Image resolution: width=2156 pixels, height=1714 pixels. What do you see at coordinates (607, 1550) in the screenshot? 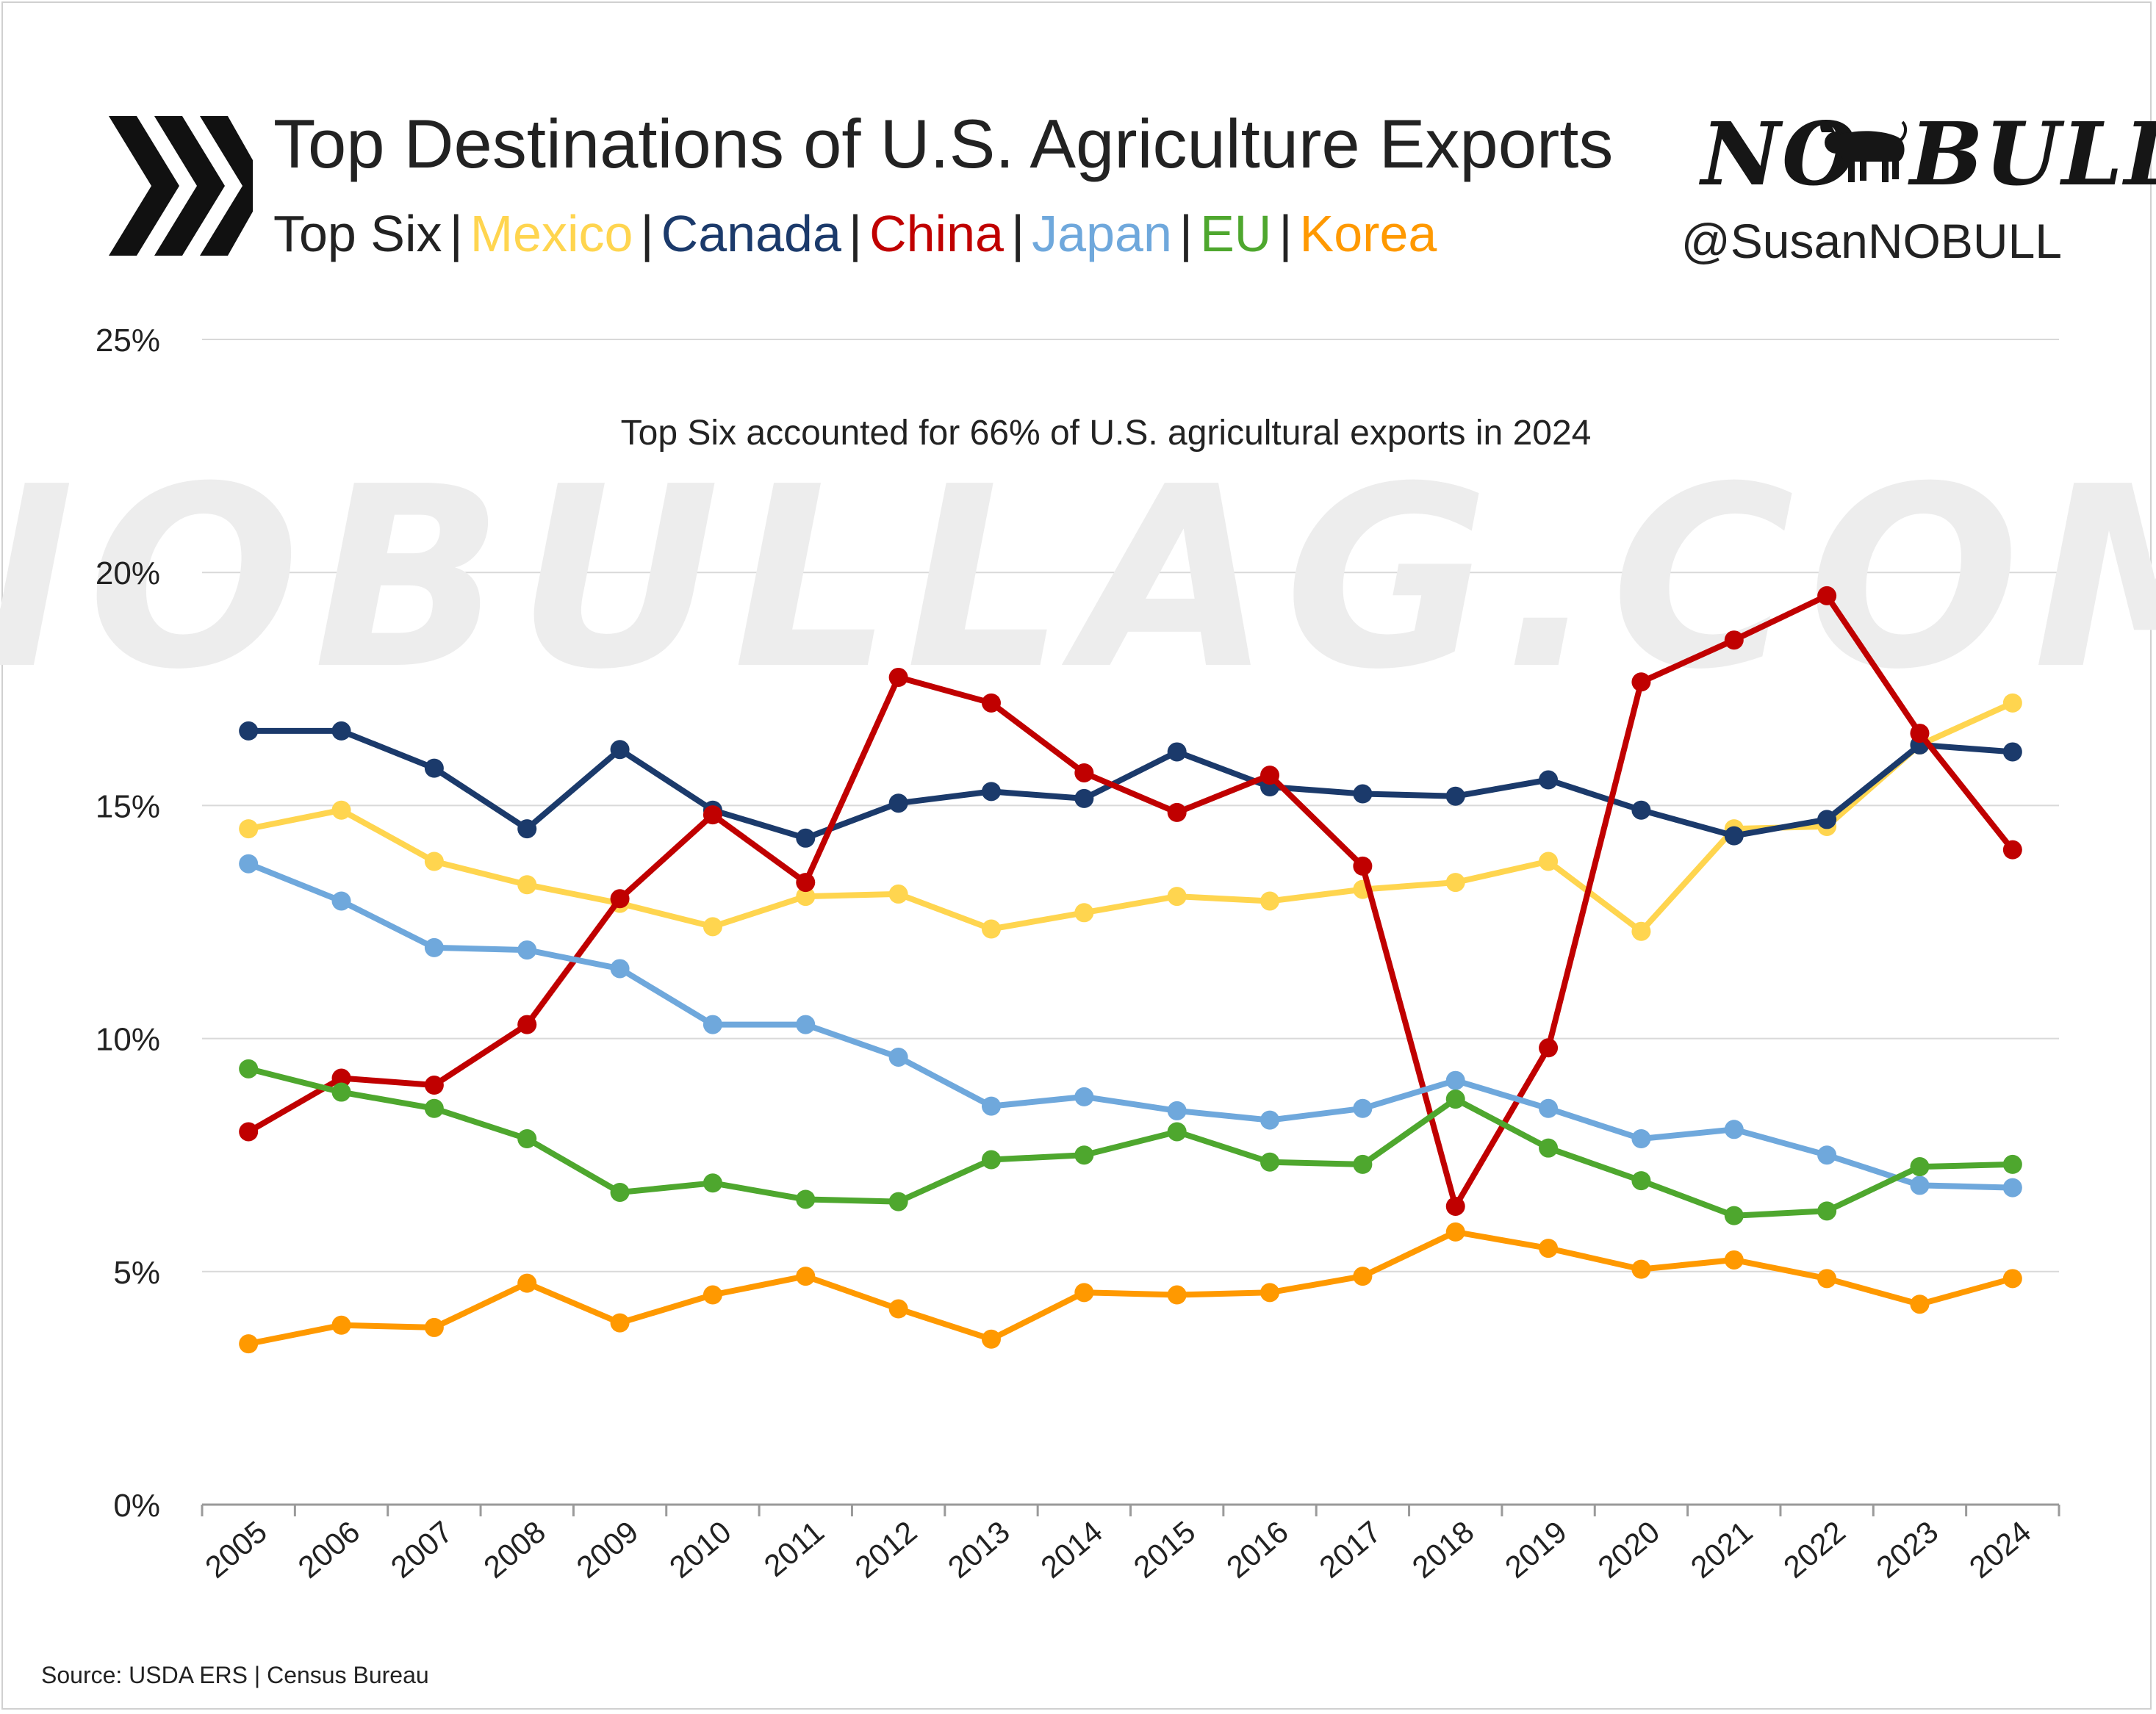
I see `x-tick-label: 2009` at bounding box center [607, 1550].